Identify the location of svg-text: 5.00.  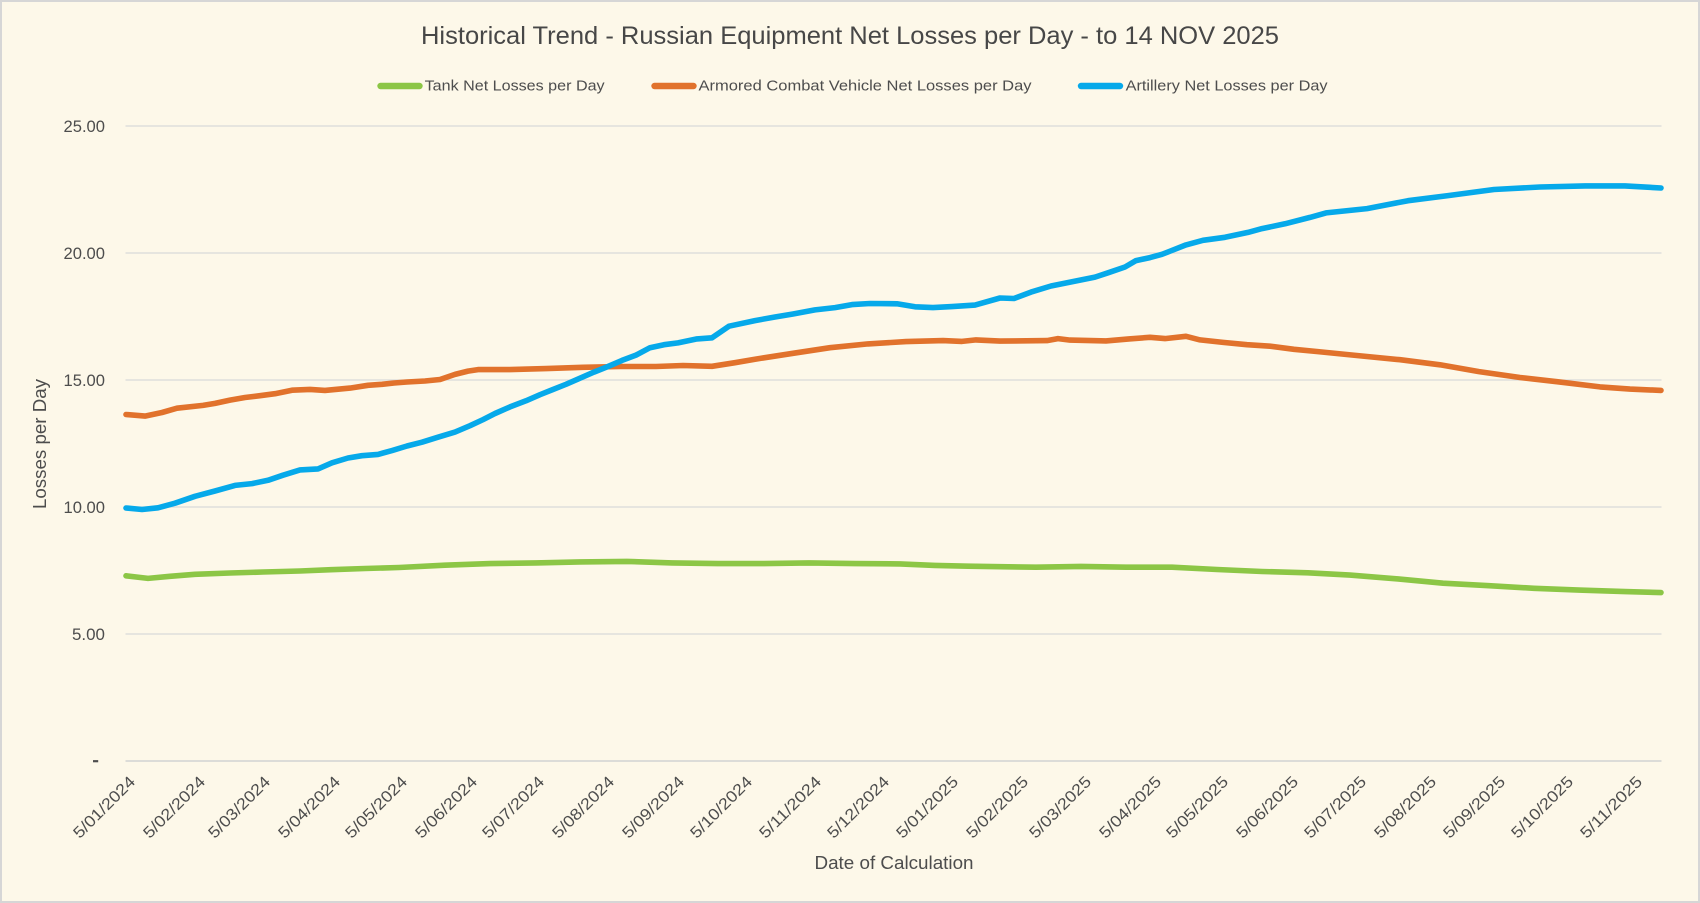
(88, 635).